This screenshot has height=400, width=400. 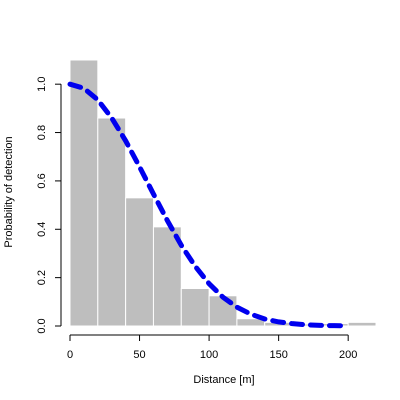 I want to click on y-tick-label: 0.4, so click(x=42, y=229).